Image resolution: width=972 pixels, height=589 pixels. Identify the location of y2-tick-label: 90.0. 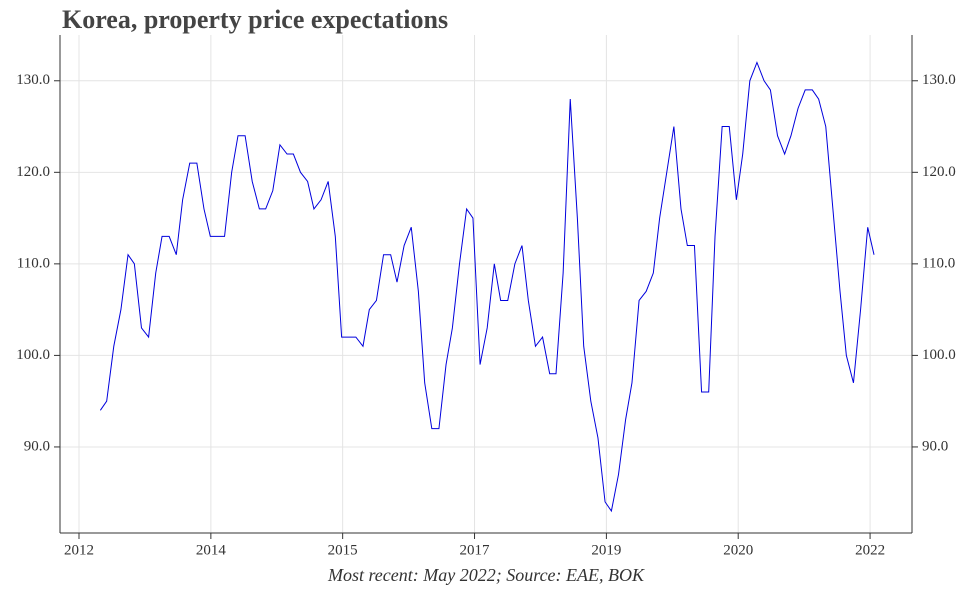
(935, 446).